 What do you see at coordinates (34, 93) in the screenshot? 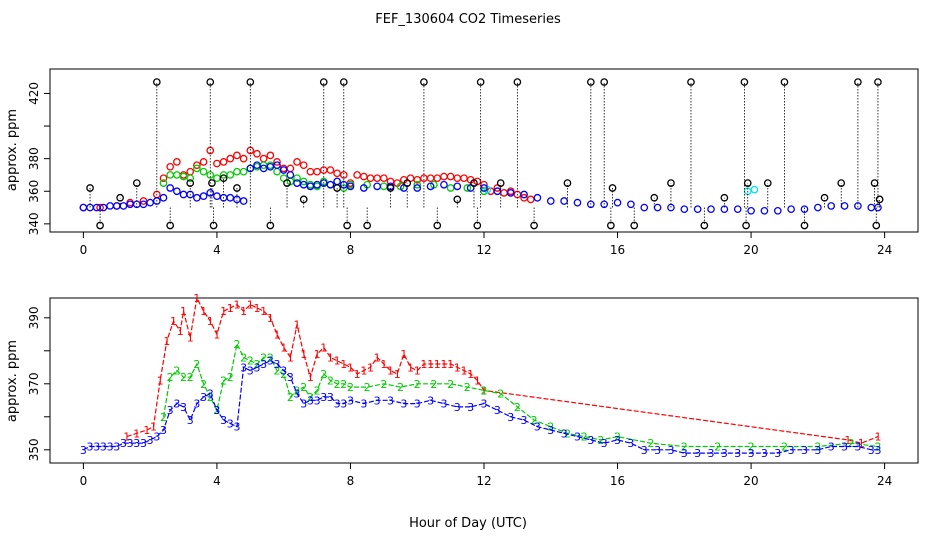
I see `y-tick-label: 420` at bounding box center [34, 93].